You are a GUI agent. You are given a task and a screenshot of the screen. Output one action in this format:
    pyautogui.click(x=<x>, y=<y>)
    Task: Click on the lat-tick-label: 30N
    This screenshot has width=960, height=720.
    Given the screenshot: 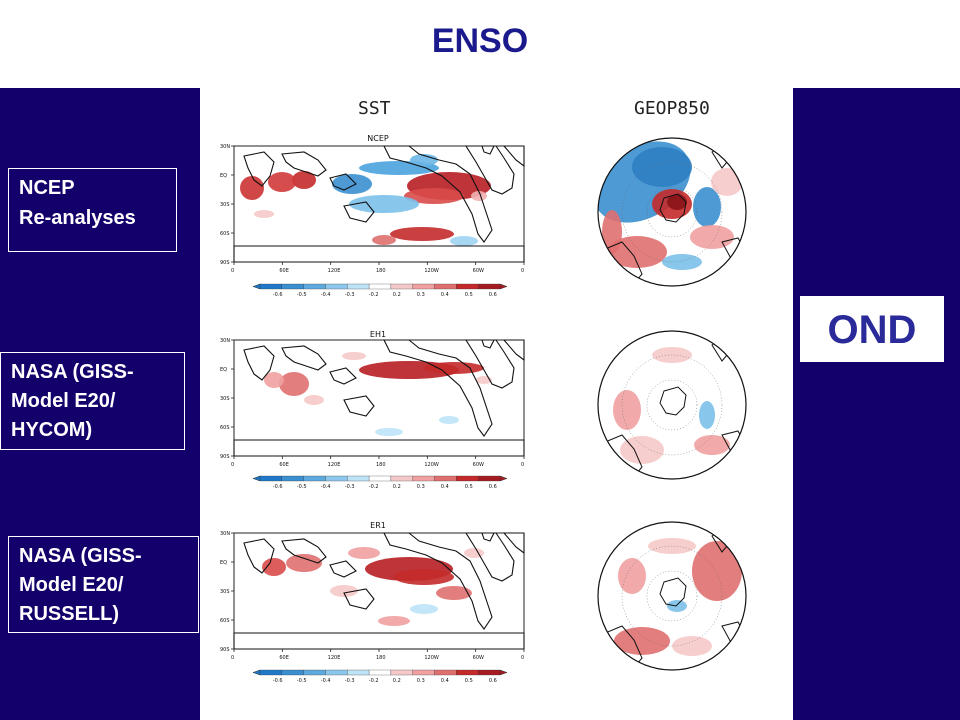 What is the action you would take?
    pyautogui.click(x=225, y=341)
    